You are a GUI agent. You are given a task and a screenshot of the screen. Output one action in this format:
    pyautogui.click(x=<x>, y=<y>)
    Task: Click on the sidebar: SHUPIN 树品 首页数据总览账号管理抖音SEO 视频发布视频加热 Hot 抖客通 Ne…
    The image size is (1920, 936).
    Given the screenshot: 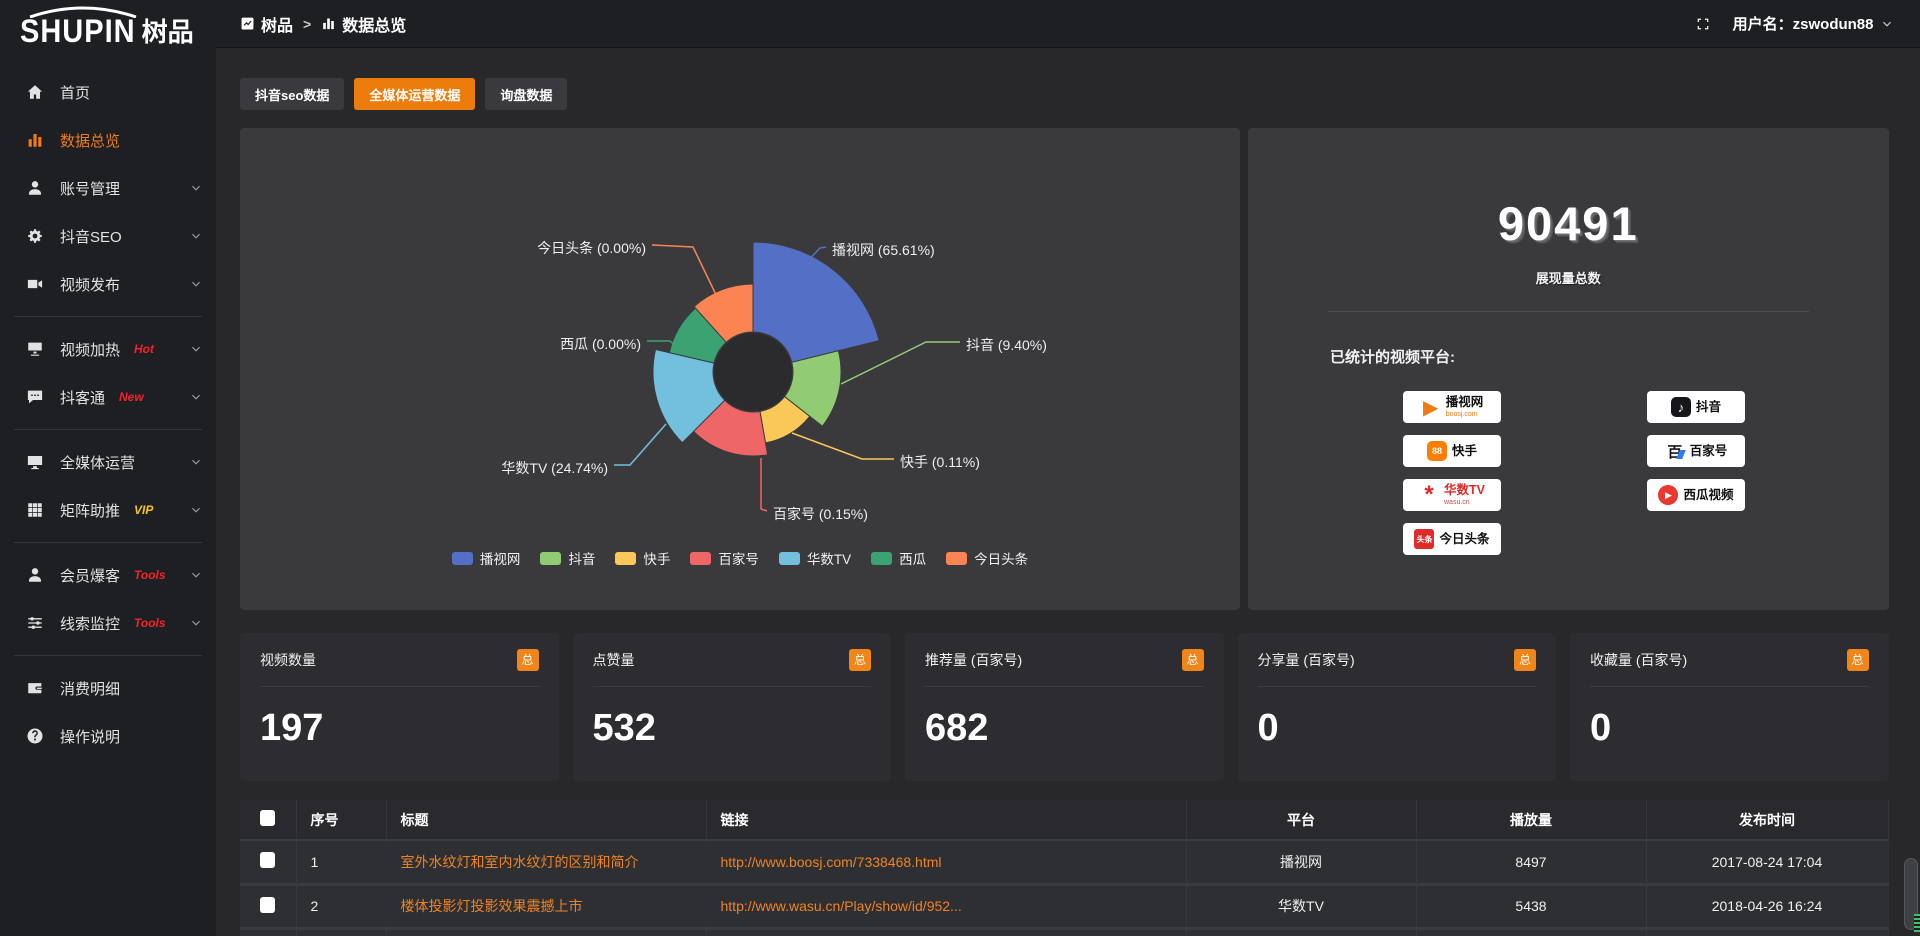 What is the action you would take?
    pyautogui.click(x=108, y=468)
    